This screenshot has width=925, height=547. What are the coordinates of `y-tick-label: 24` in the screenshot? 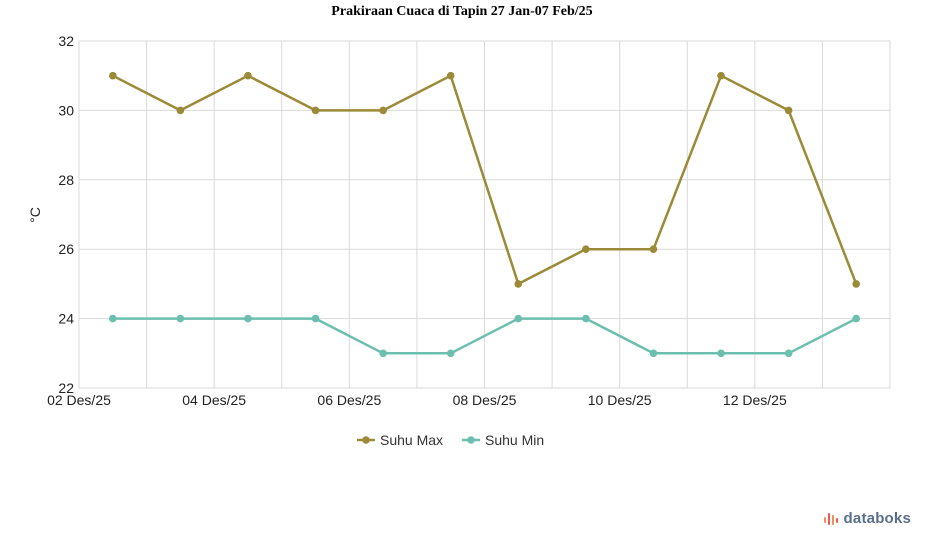 It's located at (66, 319).